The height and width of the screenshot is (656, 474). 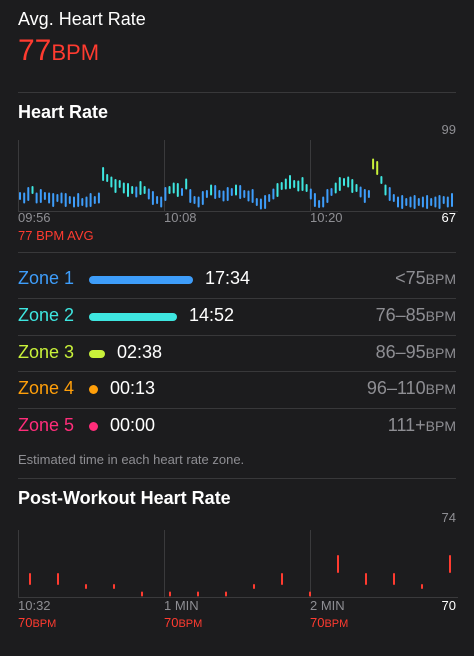 What do you see at coordinates (400, 314) in the screenshot?
I see `zone-range-value: 76–85` at bounding box center [400, 314].